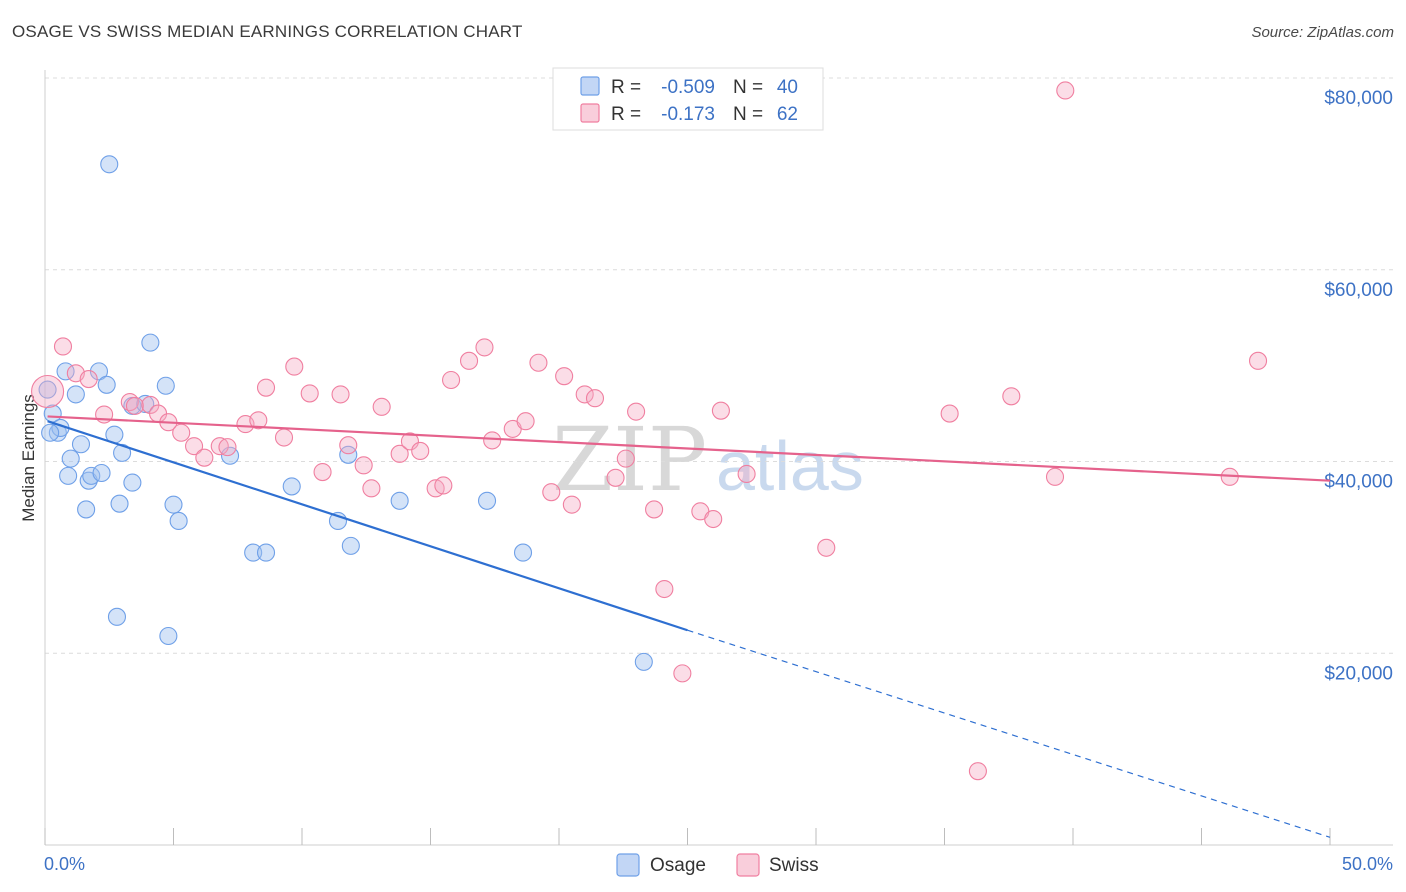 Image resolution: width=1406 pixels, height=892 pixels. Describe the element at coordinates (590, 86) in the screenshot. I see `legend-osage-swatch` at that location.